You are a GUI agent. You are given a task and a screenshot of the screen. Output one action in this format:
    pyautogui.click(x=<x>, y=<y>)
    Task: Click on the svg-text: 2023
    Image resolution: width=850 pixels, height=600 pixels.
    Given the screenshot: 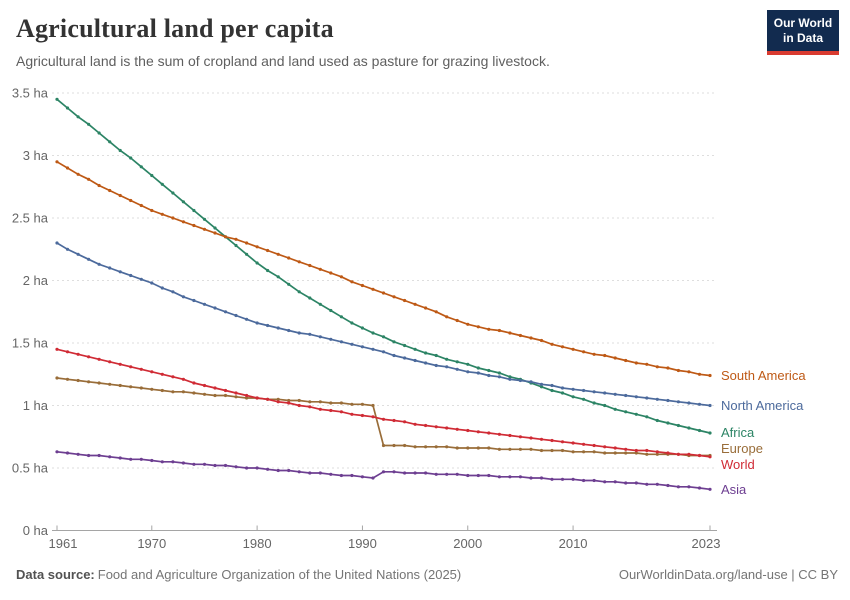 What is the action you would take?
    pyautogui.click(x=706, y=543)
    